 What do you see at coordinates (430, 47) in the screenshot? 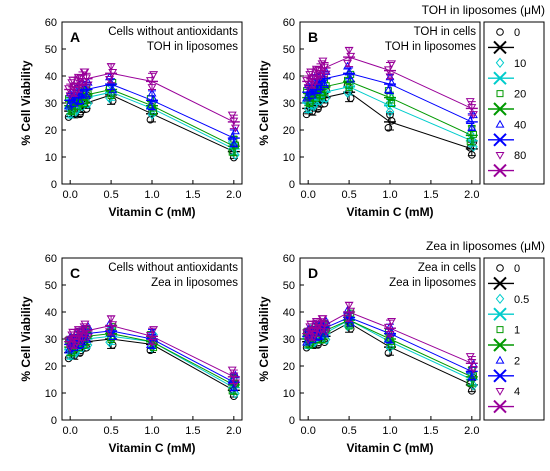
I see `panel-annotation: TOH in liposomes` at bounding box center [430, 47].